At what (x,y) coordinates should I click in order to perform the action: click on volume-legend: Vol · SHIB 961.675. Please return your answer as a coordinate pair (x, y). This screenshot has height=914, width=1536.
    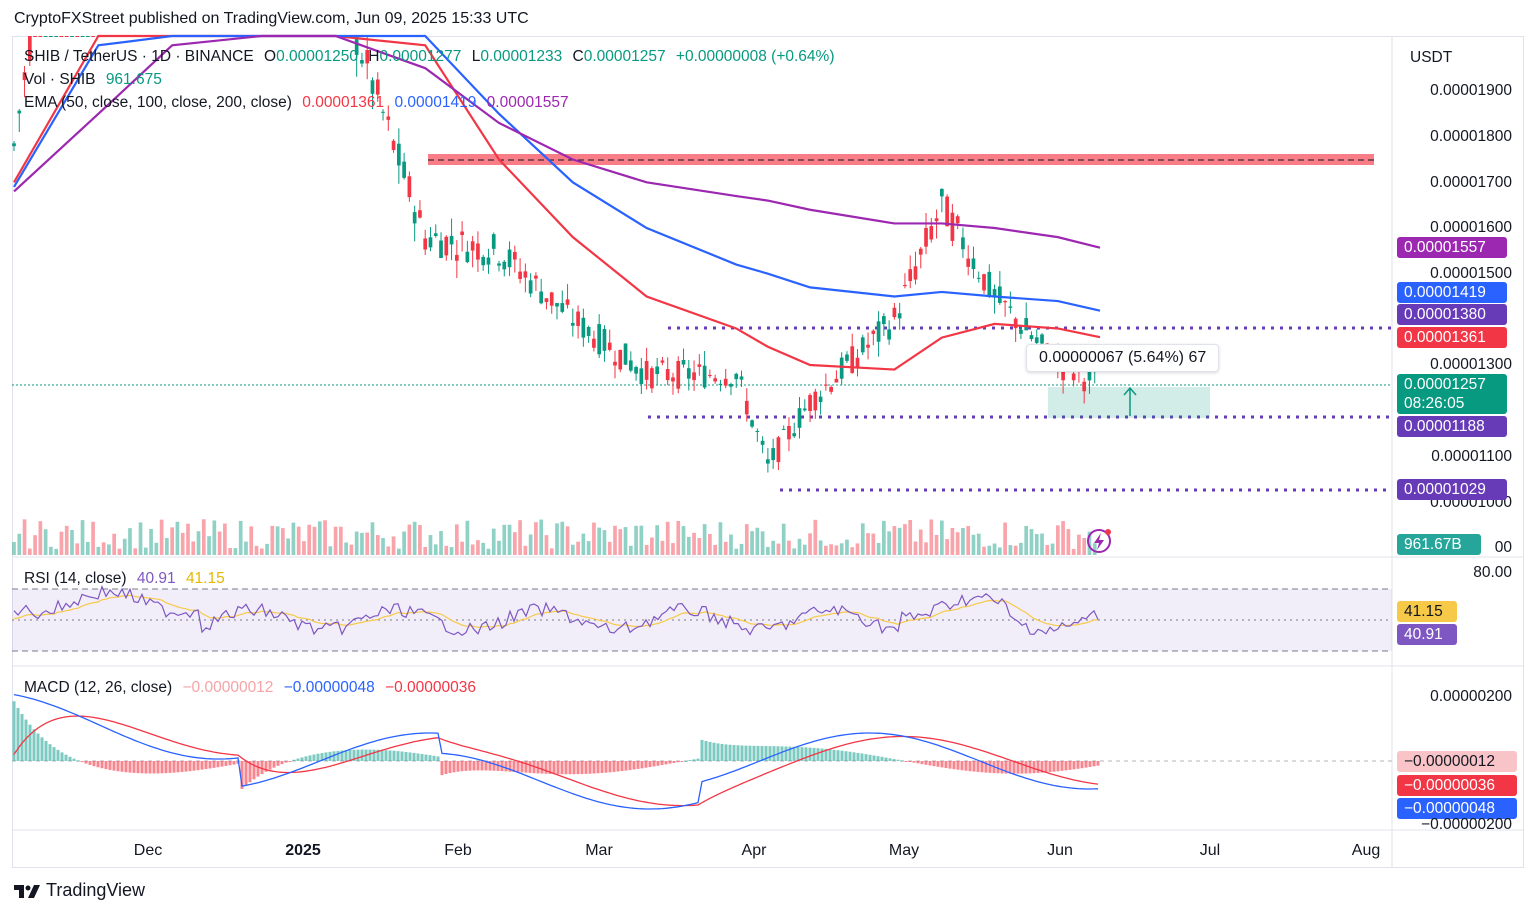
    Looking at the image, I should click on (96, 80).